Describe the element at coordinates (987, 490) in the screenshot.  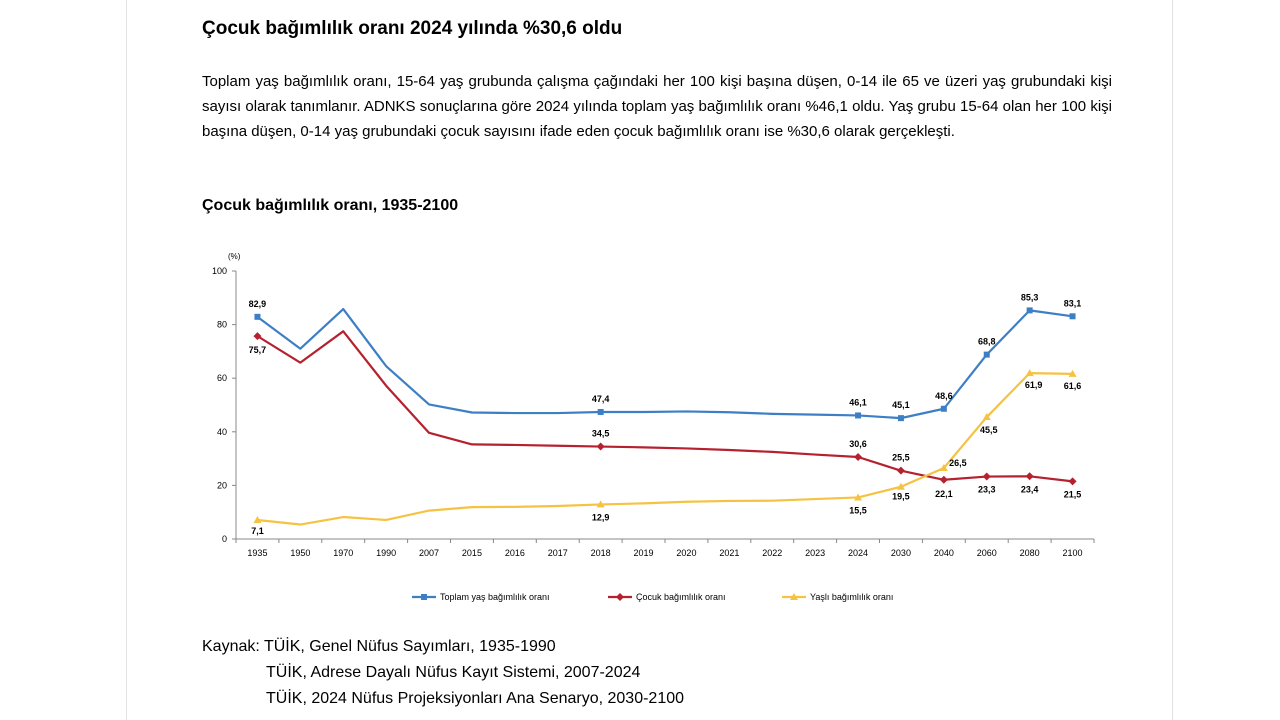
I see `data-label-child: 23,3` at that location.